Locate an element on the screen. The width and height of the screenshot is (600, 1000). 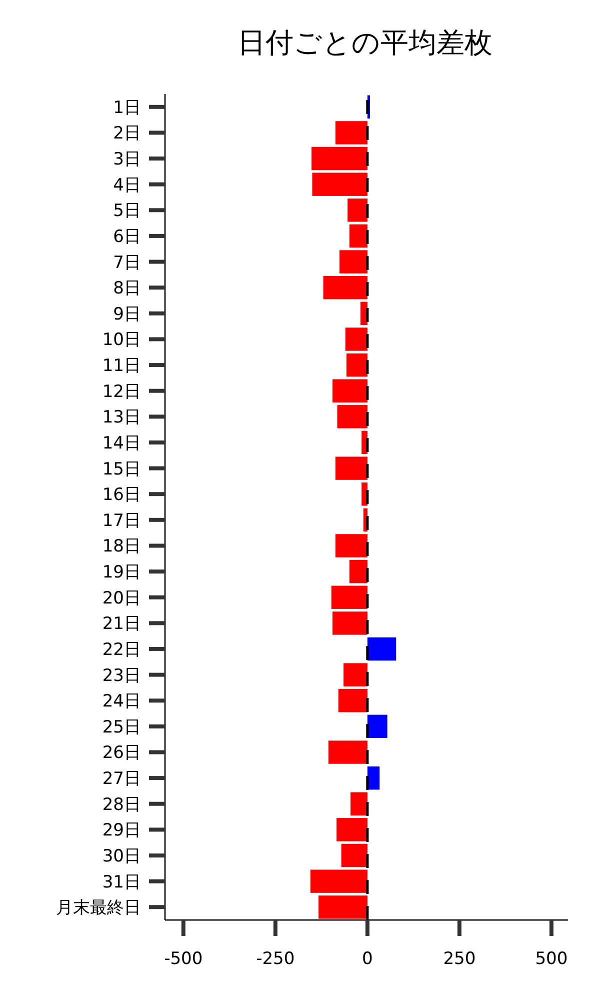
y-tick-label: 30日 is located at coordinates (121, 856).